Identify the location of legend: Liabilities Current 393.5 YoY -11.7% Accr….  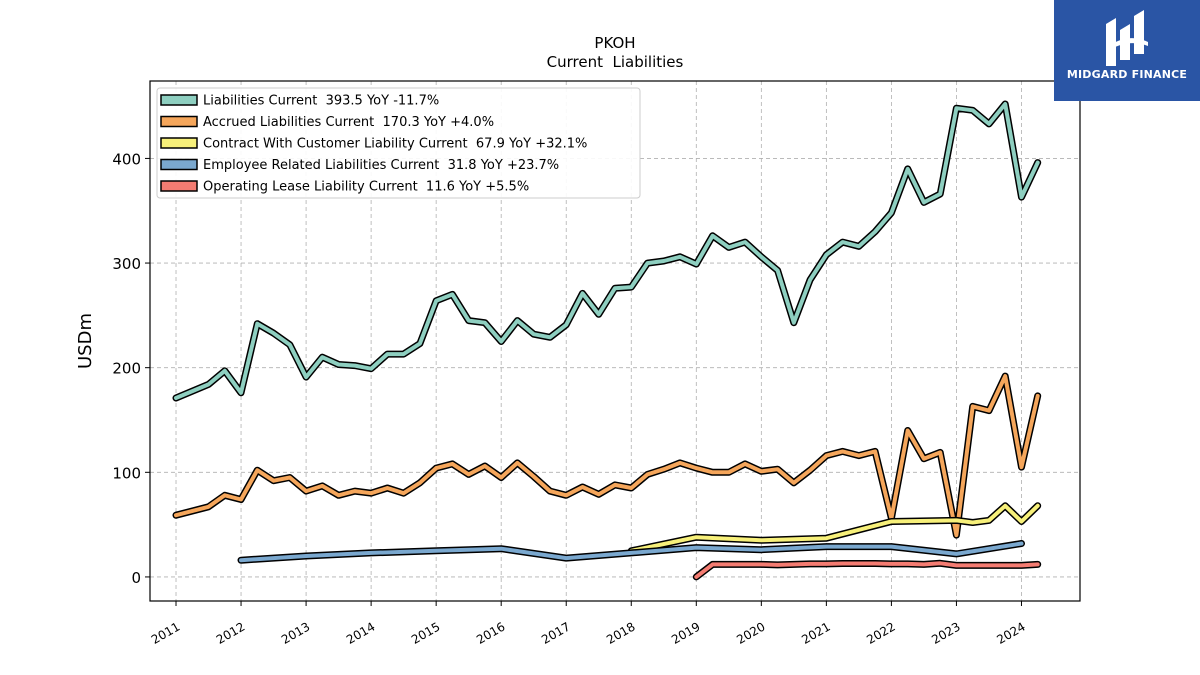
(398, 143).